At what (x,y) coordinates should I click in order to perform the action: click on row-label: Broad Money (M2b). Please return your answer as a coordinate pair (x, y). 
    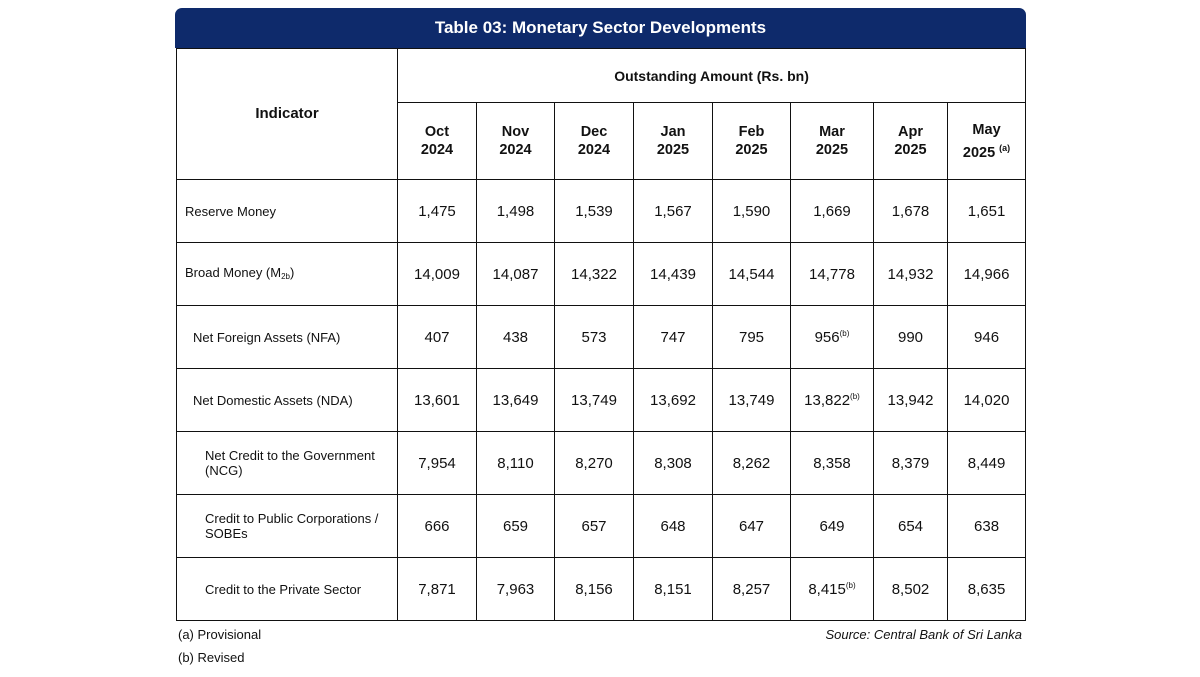
    Looking at the image, I should click on (287, 274).